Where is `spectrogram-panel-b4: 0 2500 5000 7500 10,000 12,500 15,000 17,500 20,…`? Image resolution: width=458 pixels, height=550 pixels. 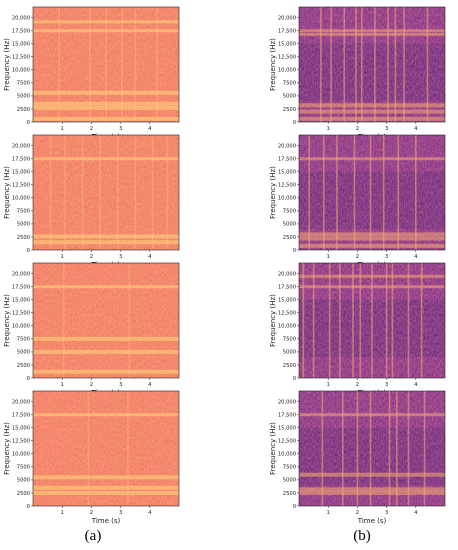 spectrogram-panel-b4: 0 2500 5000 7500 10,000 12,500 15,000 17,500 20,… is located at coordinates (357, 457).